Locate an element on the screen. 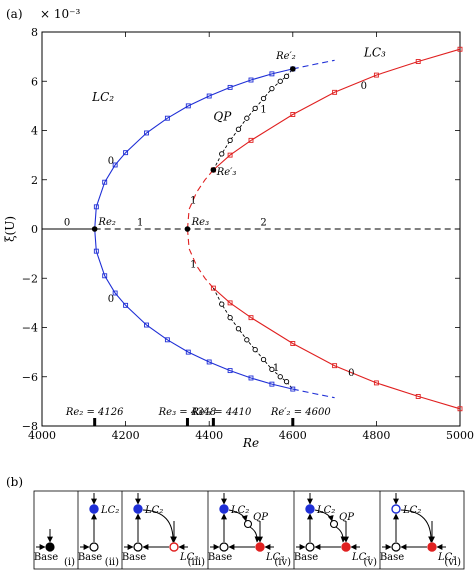 This screenshot has height=573, width=474. portrait-cell: Base LC₂ LC₃(vi) is located at coordinates (420, 530).